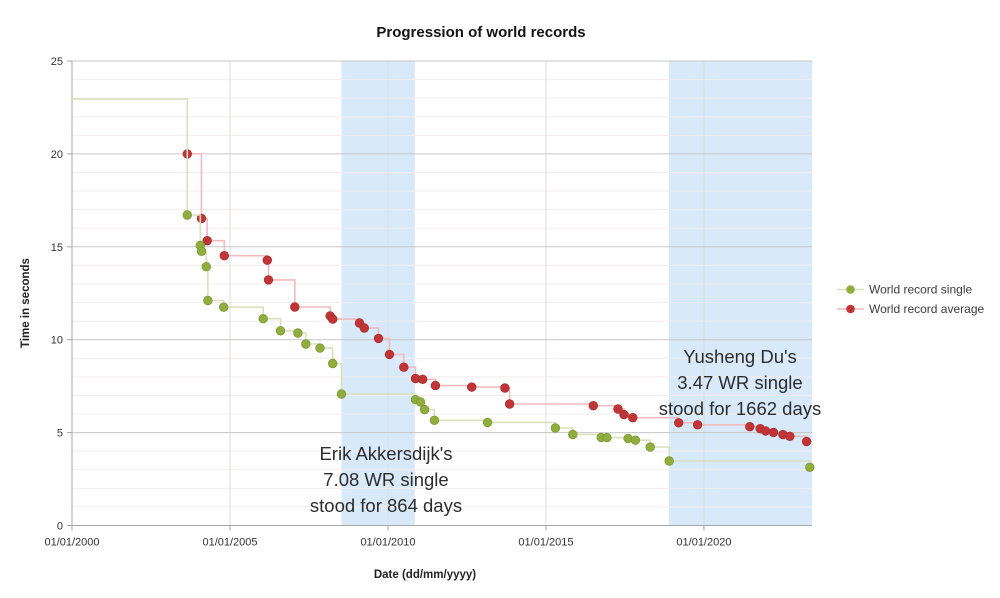 This screenshot has width=1000, height=598. Describe the element at coordinates (57, 341) in the screenshot. I see `y-tick-label: 10` at that location.